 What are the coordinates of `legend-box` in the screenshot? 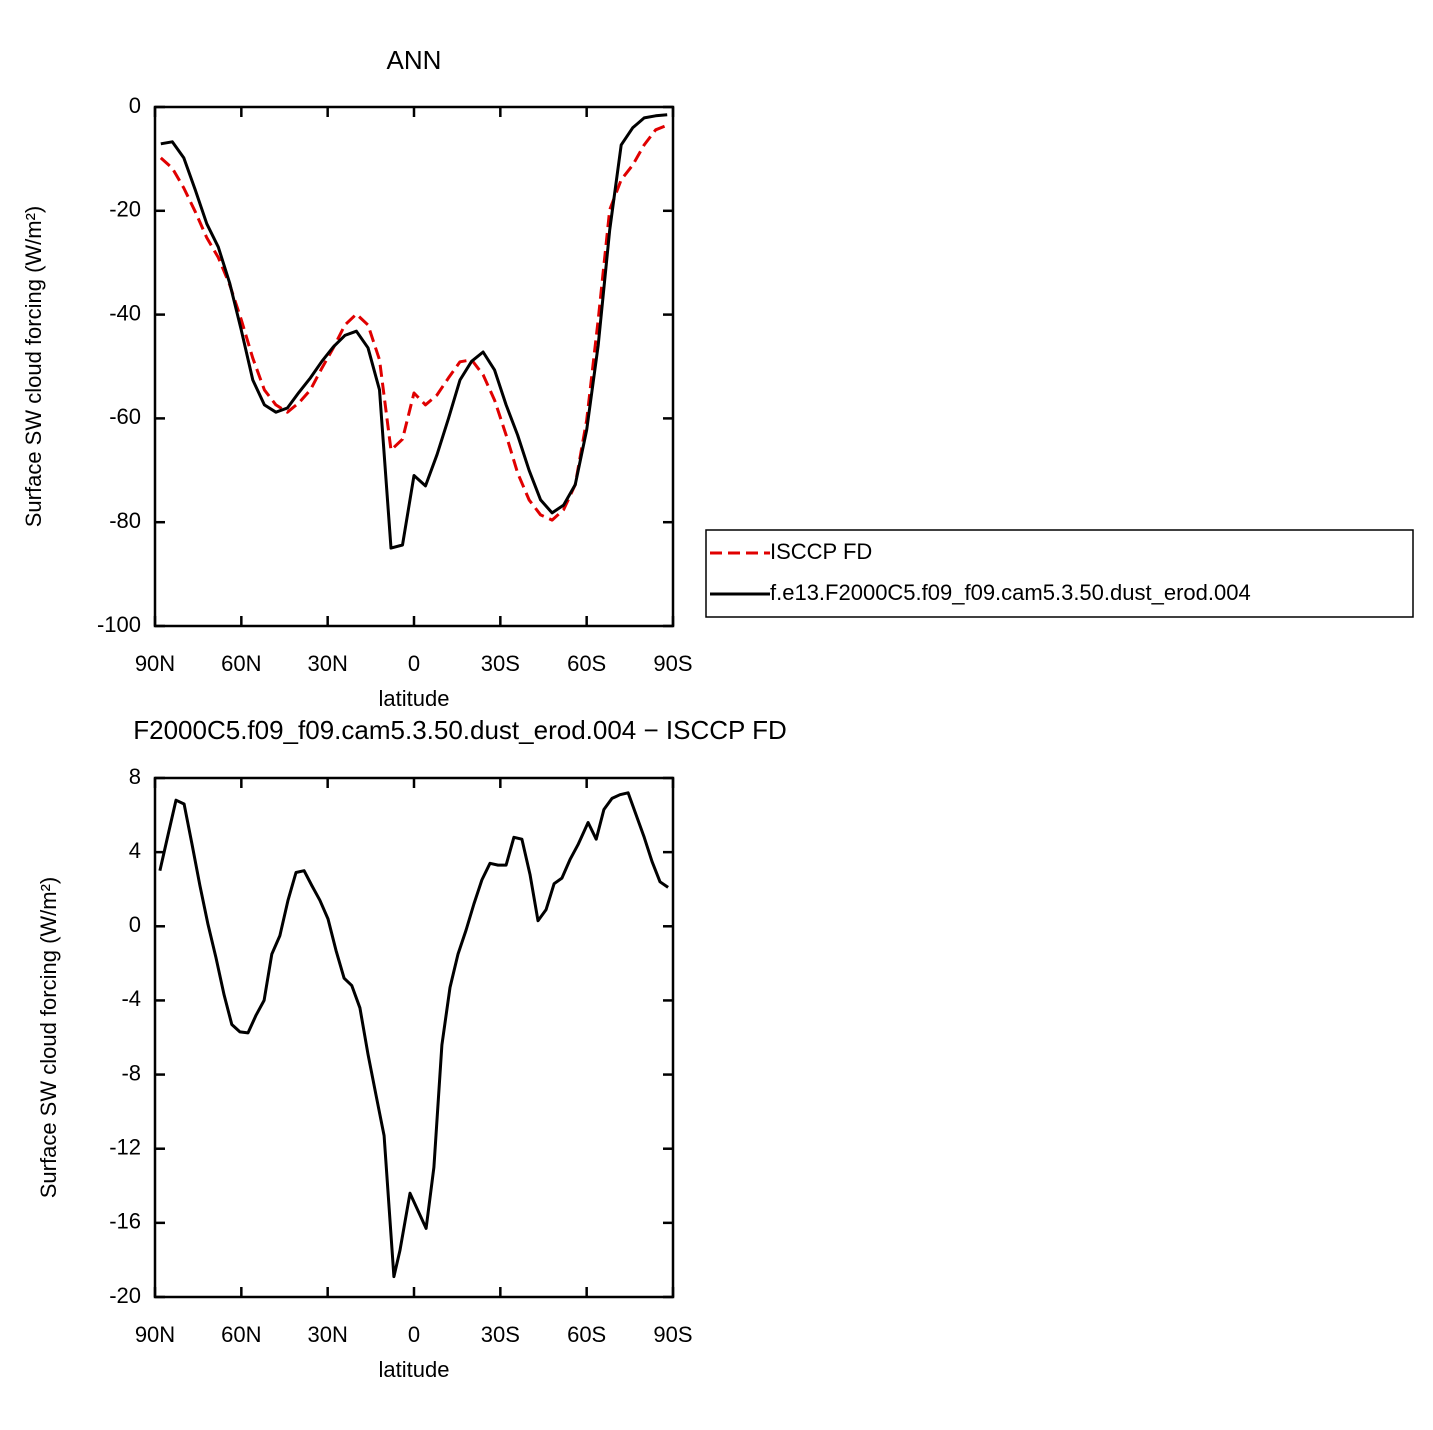 It's located at (1059, 573).